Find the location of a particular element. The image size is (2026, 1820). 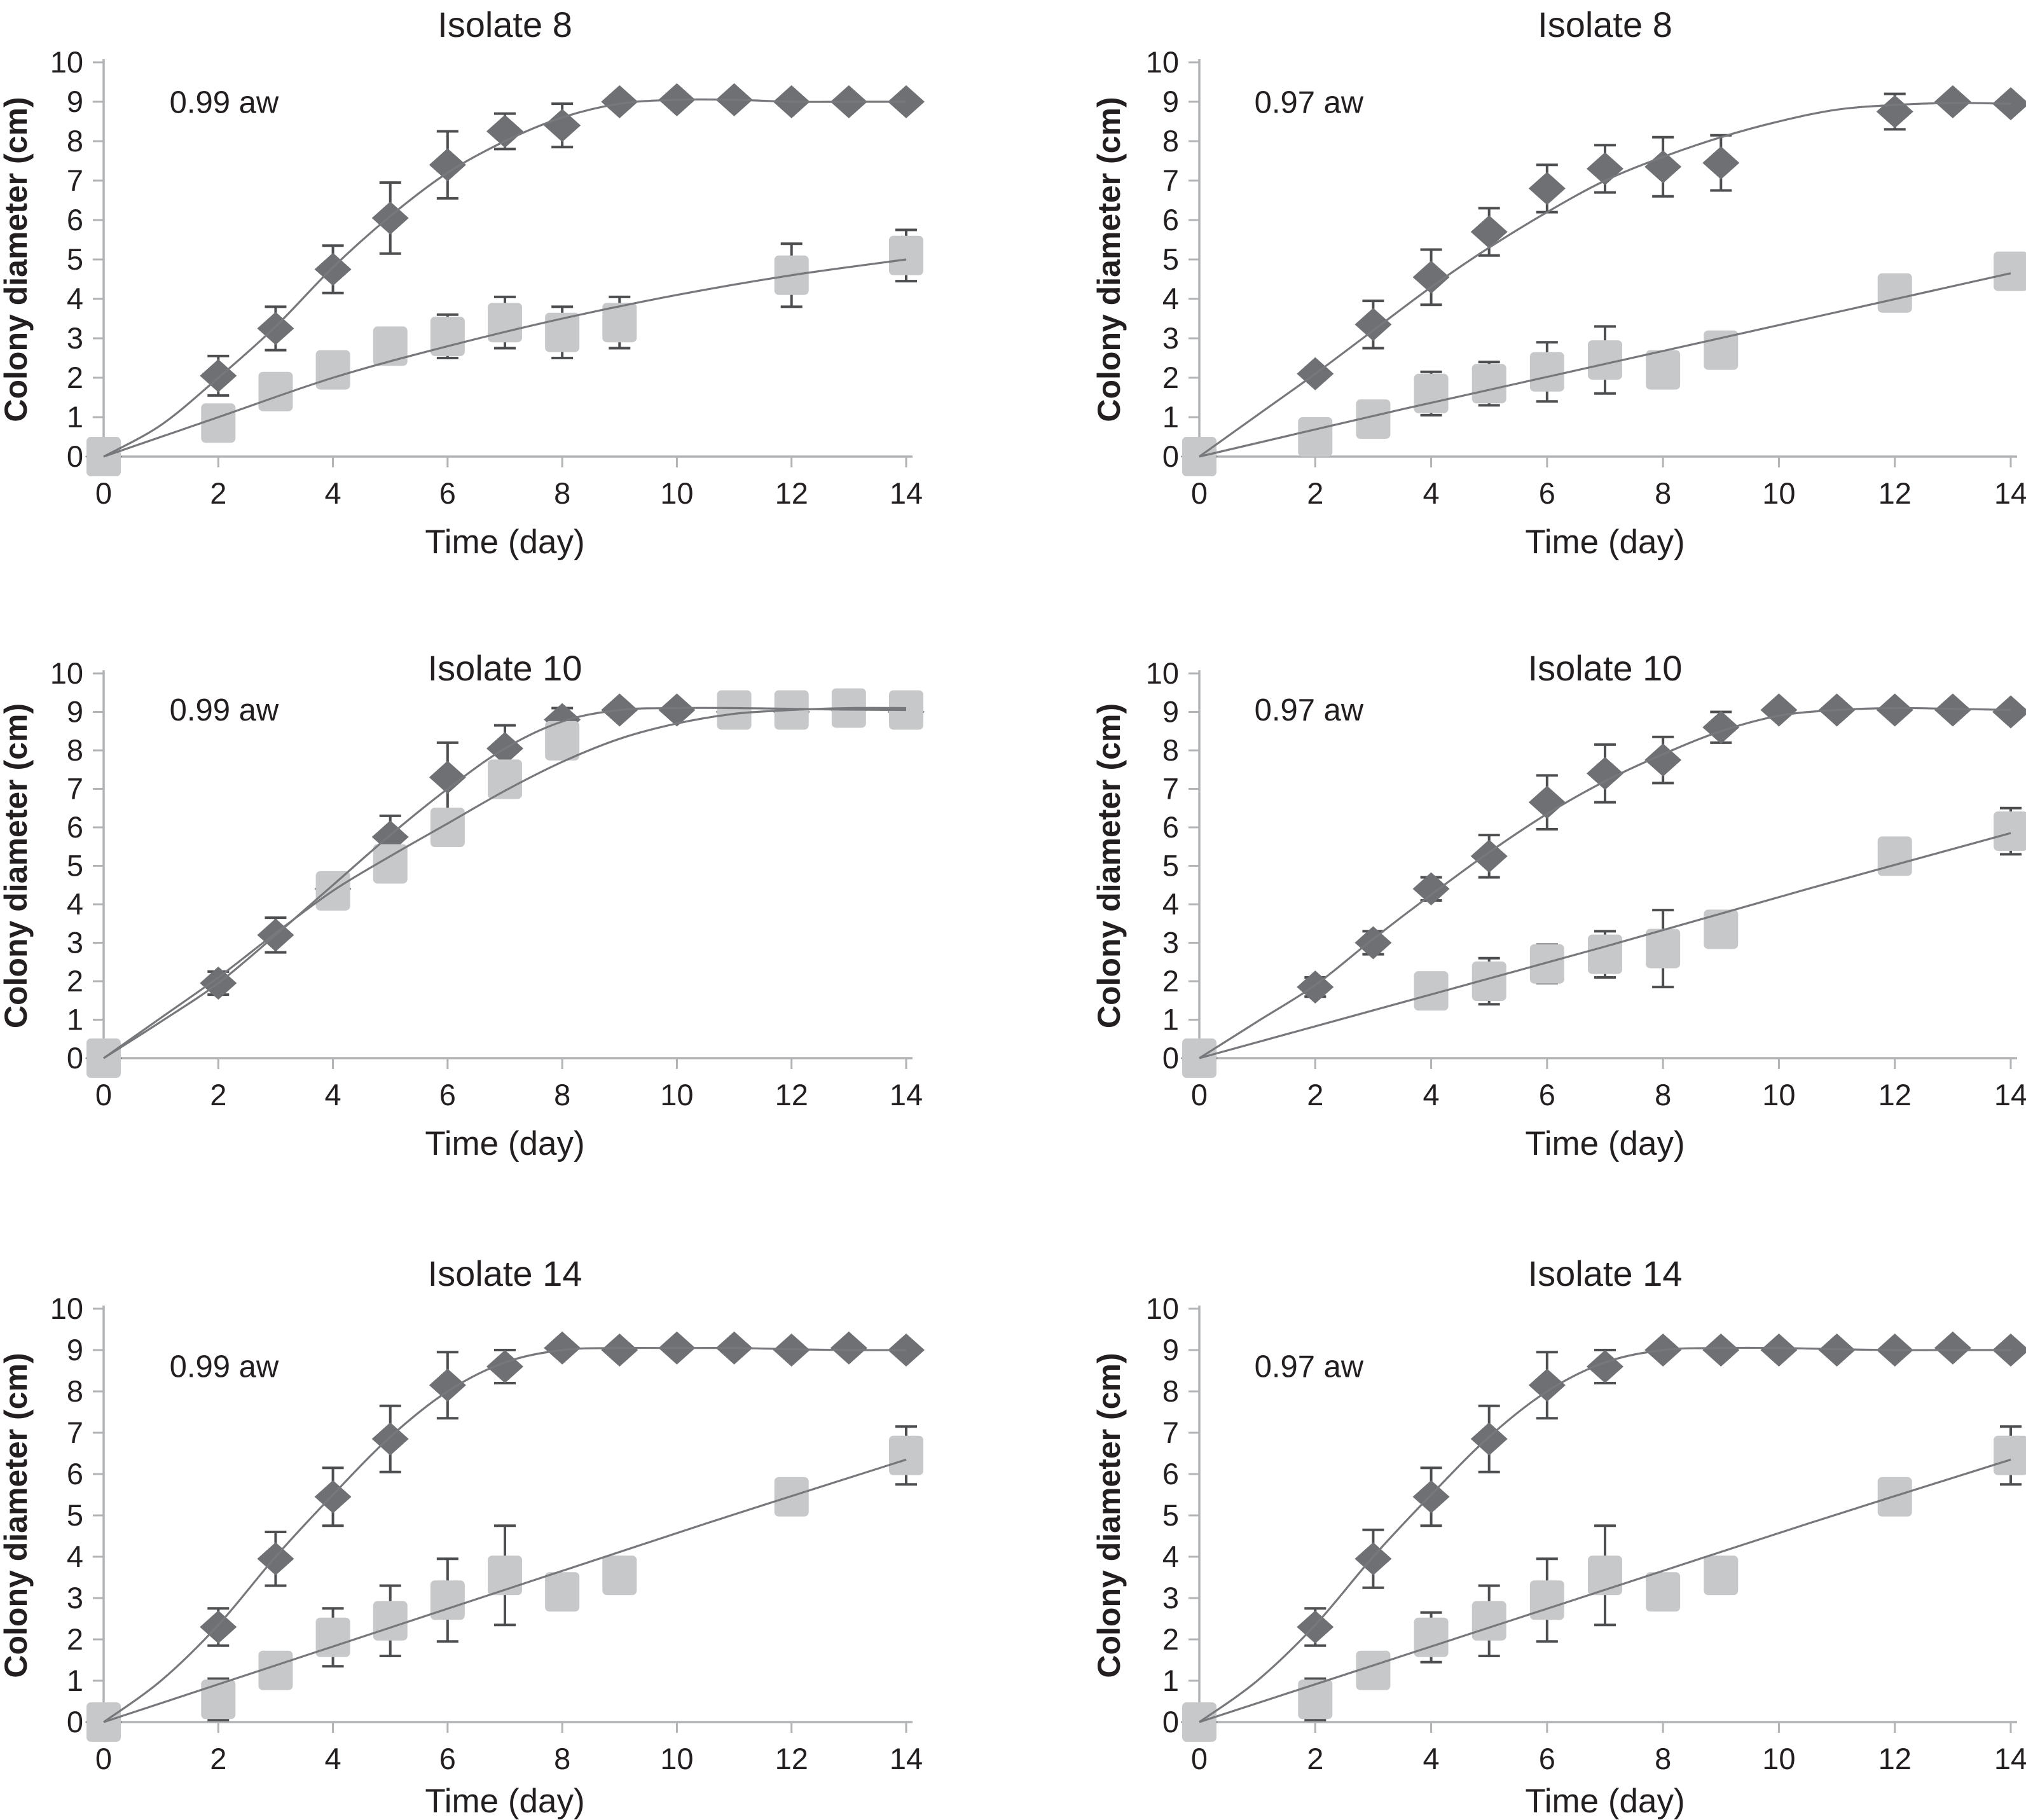

diamond-series is located at coordinates (1603, 884).